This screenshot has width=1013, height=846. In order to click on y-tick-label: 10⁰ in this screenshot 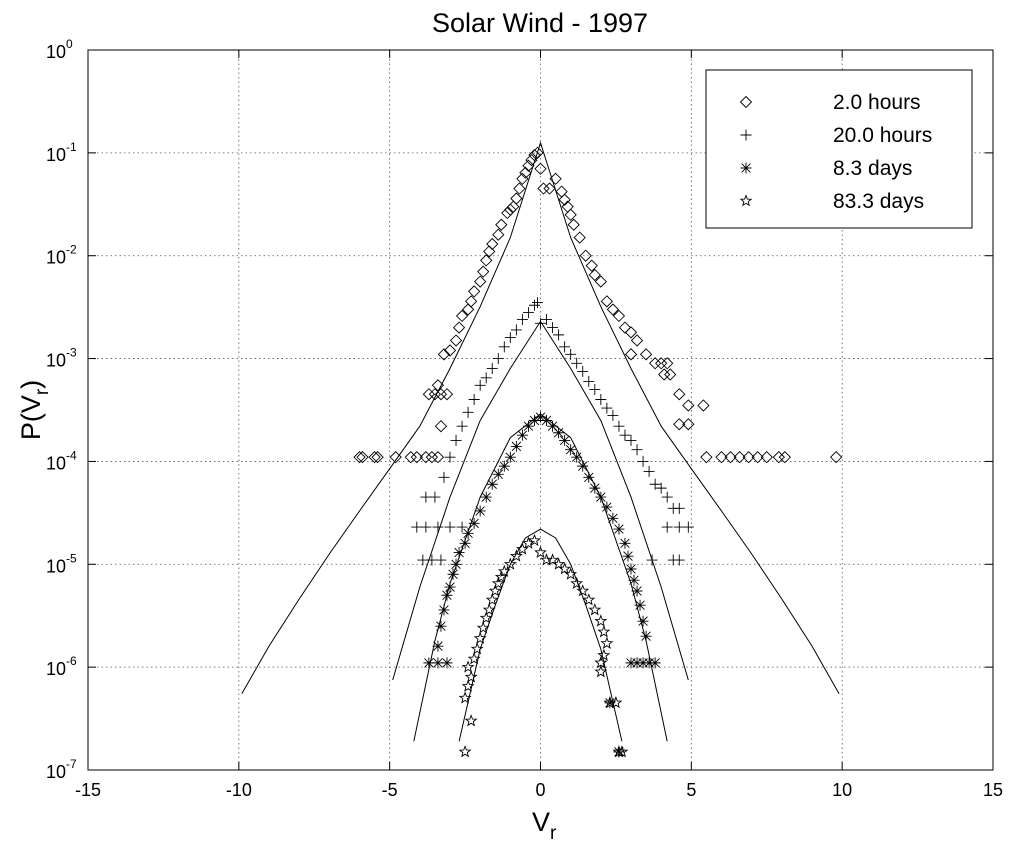, I will do `click(59, 49)`.